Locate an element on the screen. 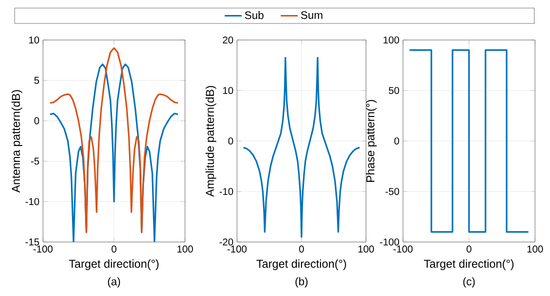  text: (c) is located at coordinates (469, 282).